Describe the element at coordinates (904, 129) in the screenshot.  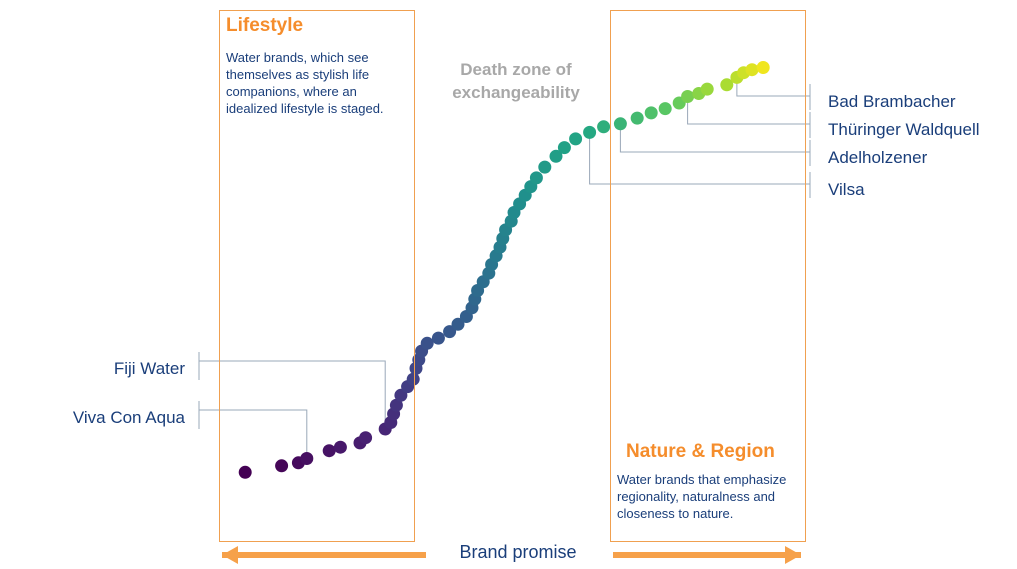
I see `brand-label-thueringer-waldquell: Thüringer Waldquell` at that location.